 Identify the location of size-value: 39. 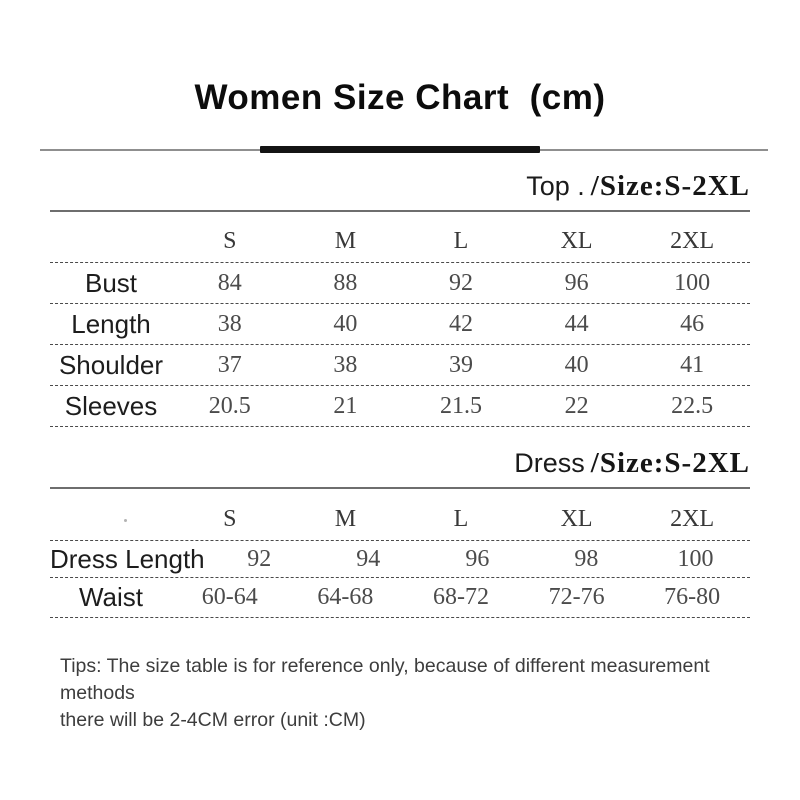
(460, 364).